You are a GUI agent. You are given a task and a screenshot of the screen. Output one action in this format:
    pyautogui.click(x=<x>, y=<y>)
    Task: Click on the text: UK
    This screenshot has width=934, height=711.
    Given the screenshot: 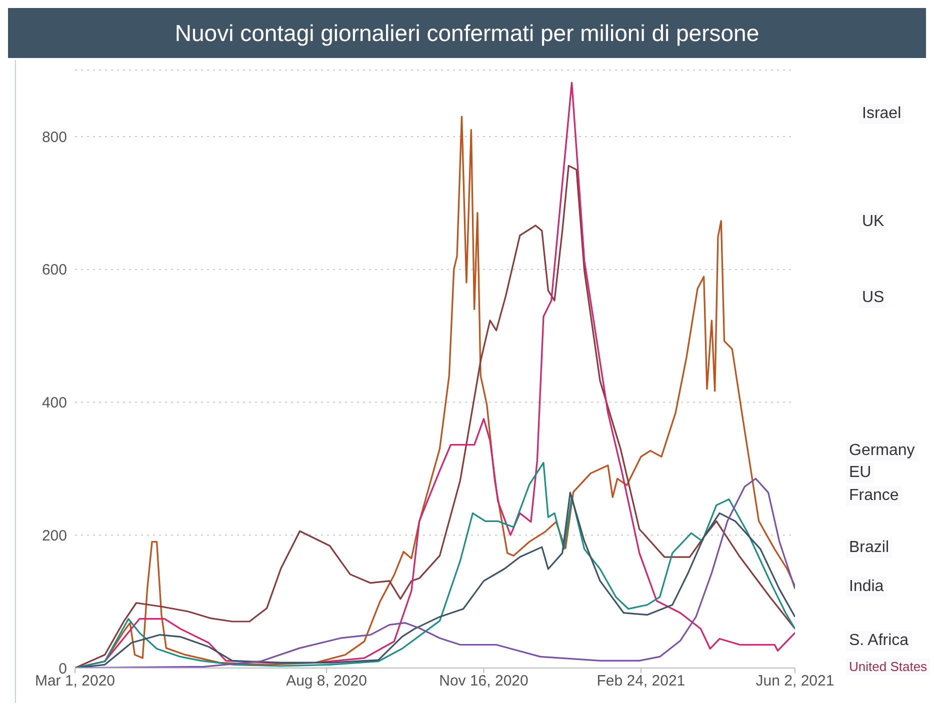 What is the action you would take?
    pyautogui.click(x=873, y=222)
    